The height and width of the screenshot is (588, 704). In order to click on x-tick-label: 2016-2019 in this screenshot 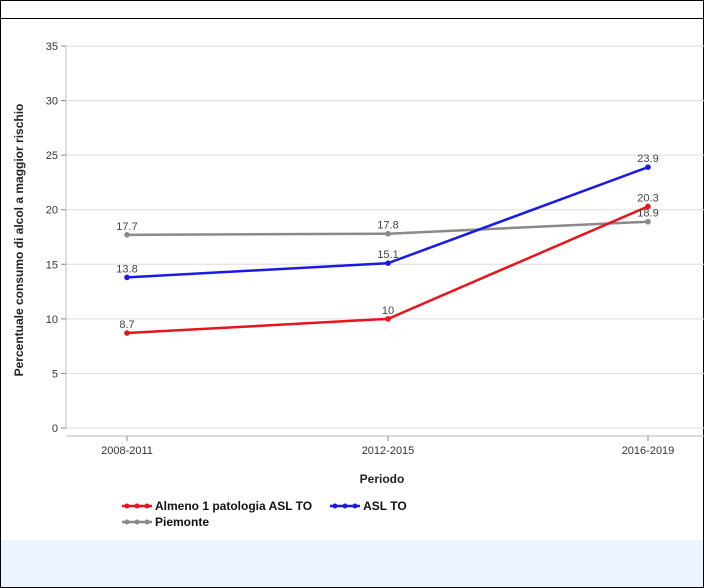, I will do `click(648, 451)`.